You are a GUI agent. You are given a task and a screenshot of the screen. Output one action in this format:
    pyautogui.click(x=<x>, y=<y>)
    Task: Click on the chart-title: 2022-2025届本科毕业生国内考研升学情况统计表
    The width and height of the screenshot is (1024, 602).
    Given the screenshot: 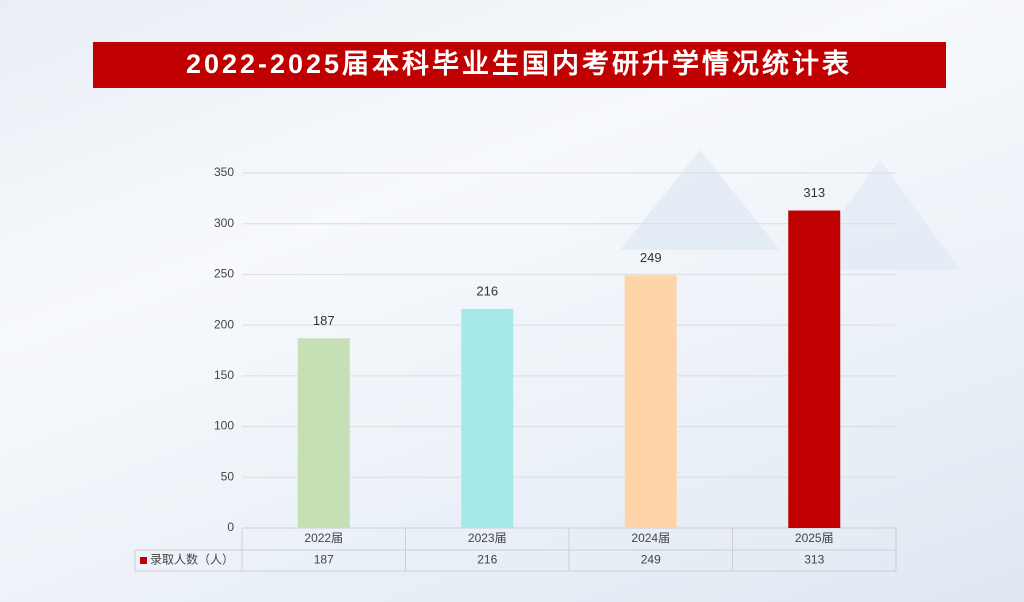 What is the action you would take?
    pyautogui.click(x=519, y=63)
    